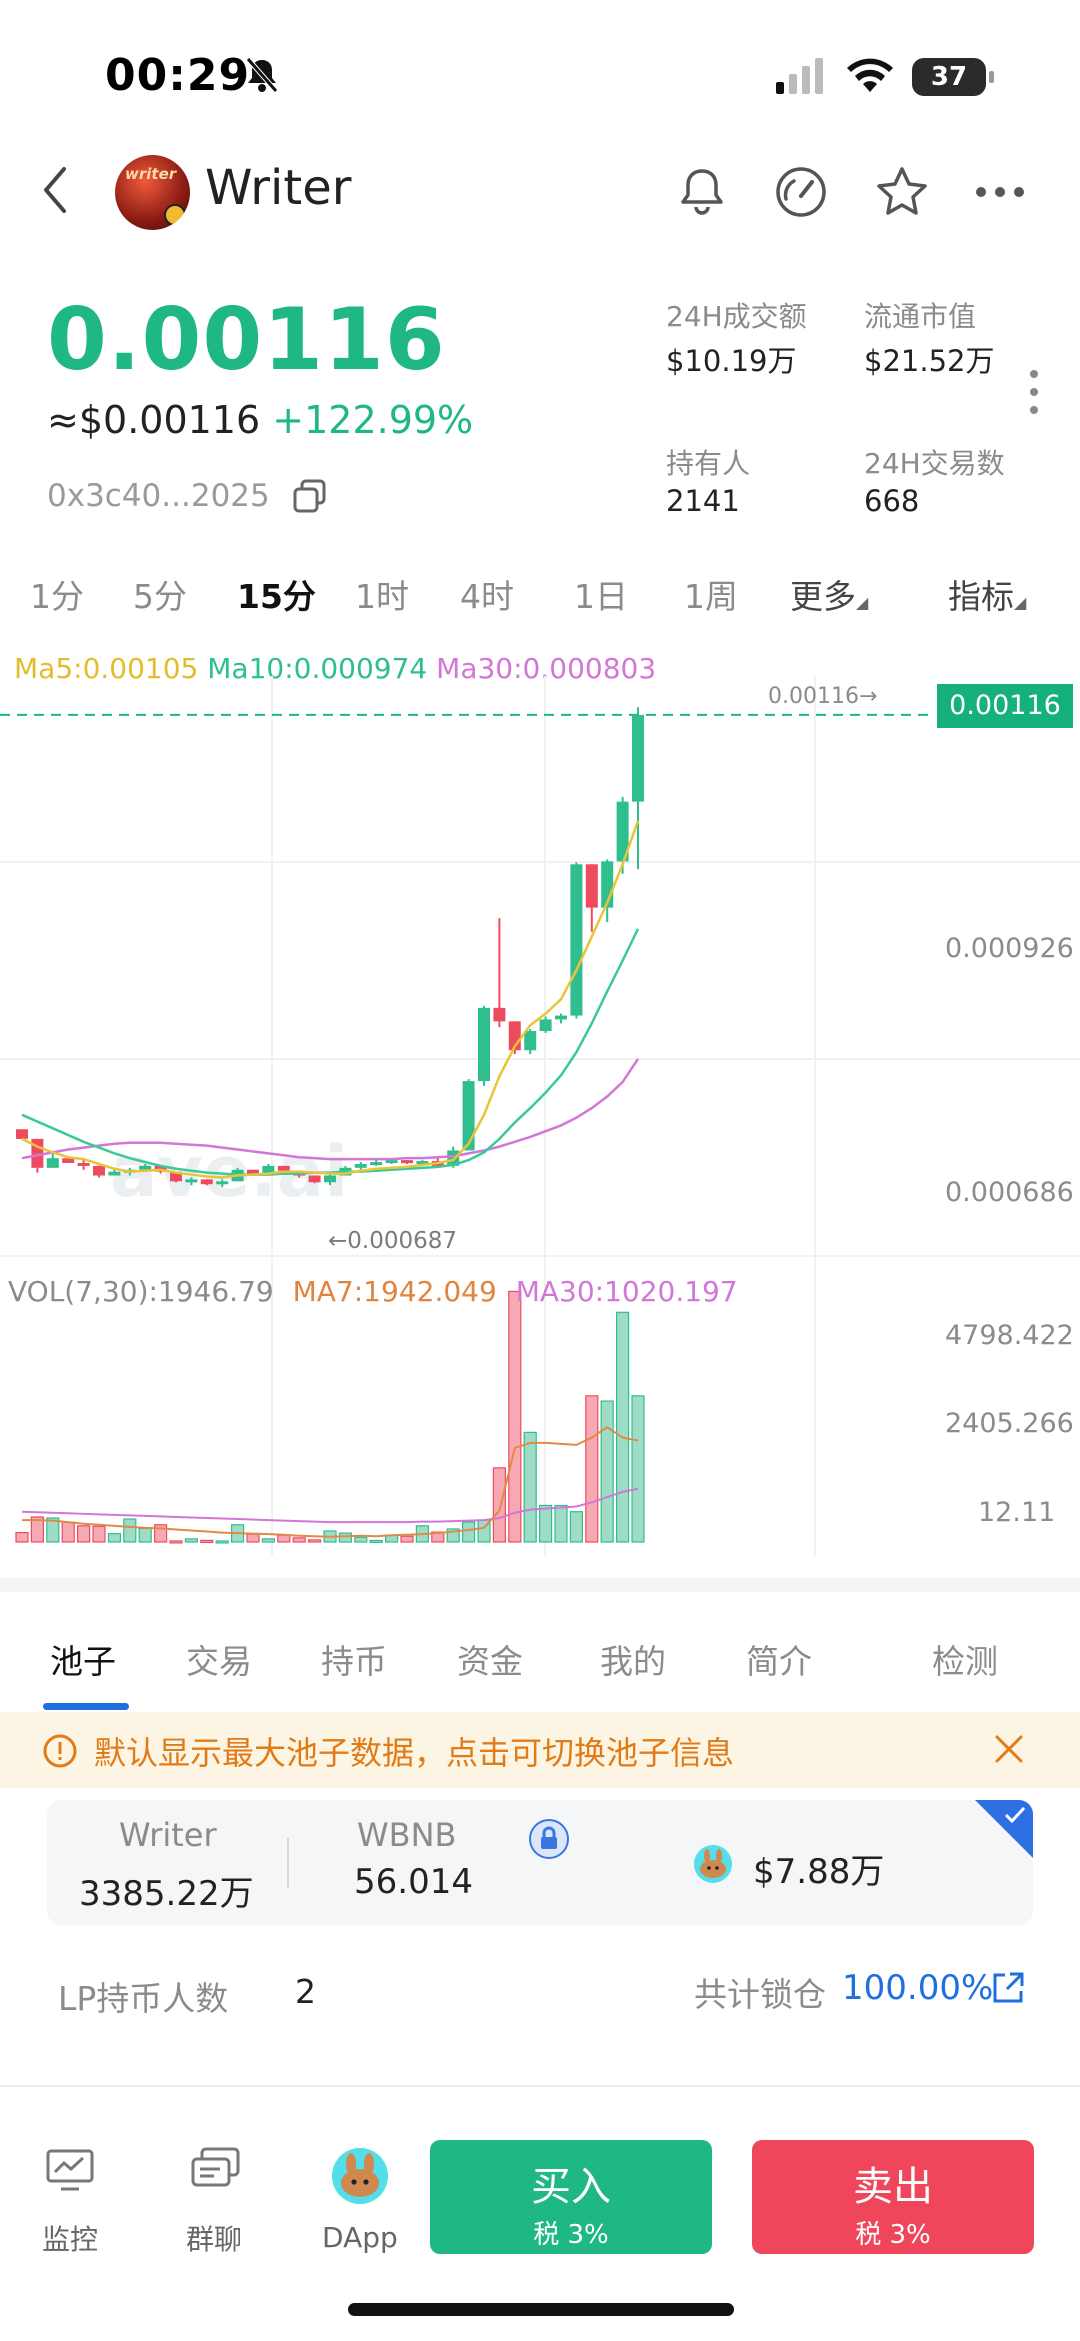 Image resolution: width=1080 pixels, height=2341 pixels. What do you see at coordinates (168, 1835) in the screenshot?
I see `pool-token-label: Writer` at bounding box center [168, 1835].